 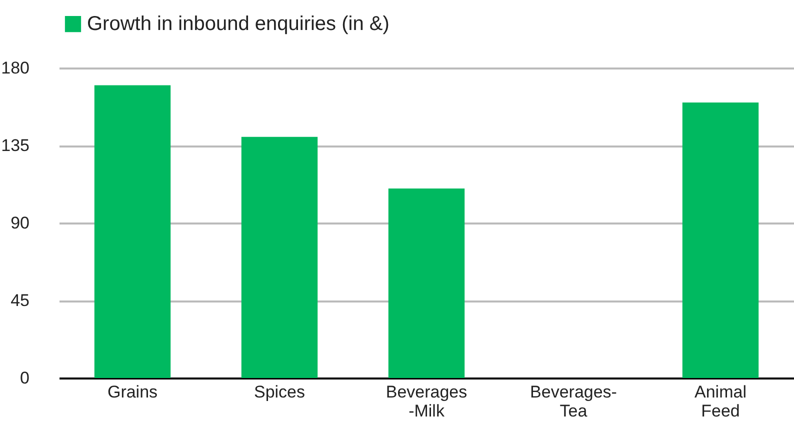 I want to click on y-tick-label: 90, so click(x=20, y=223).